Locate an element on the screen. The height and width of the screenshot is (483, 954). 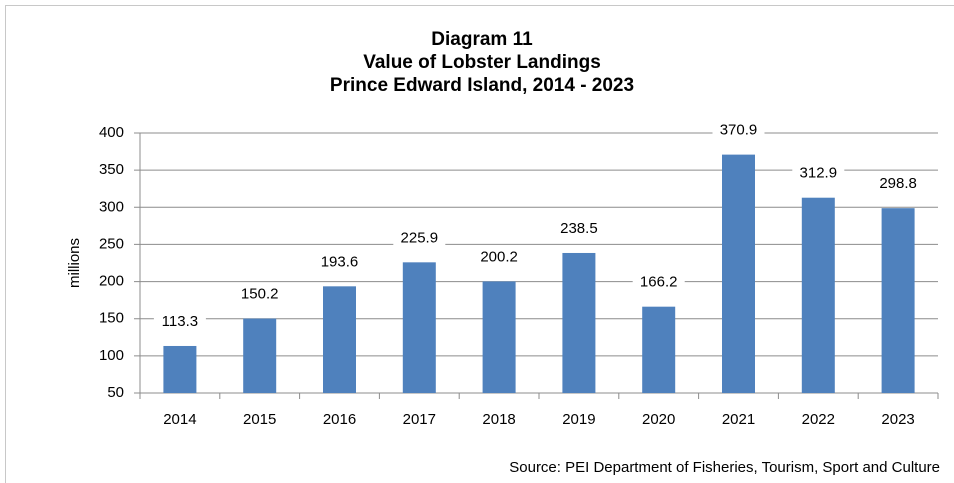
x-tick-label: 2020 is located at coordinates (658, 419).